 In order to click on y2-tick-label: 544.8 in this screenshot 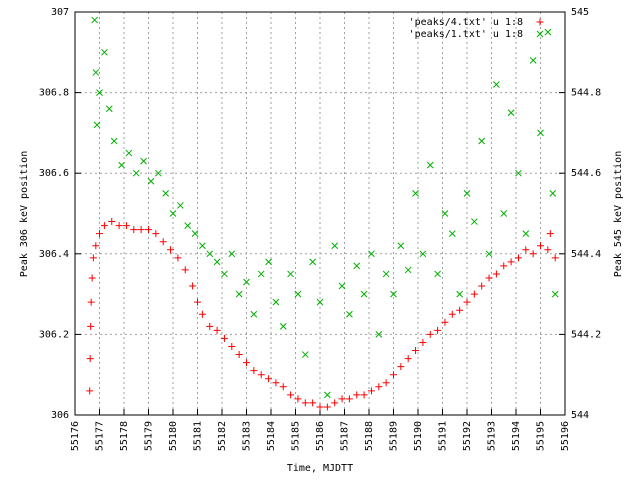, I will do `click(586, 93)`.